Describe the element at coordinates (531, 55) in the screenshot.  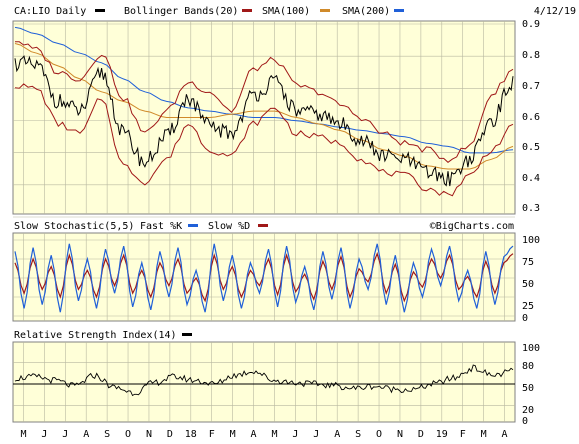
I see `price-tick-1: 0.8` at that location.